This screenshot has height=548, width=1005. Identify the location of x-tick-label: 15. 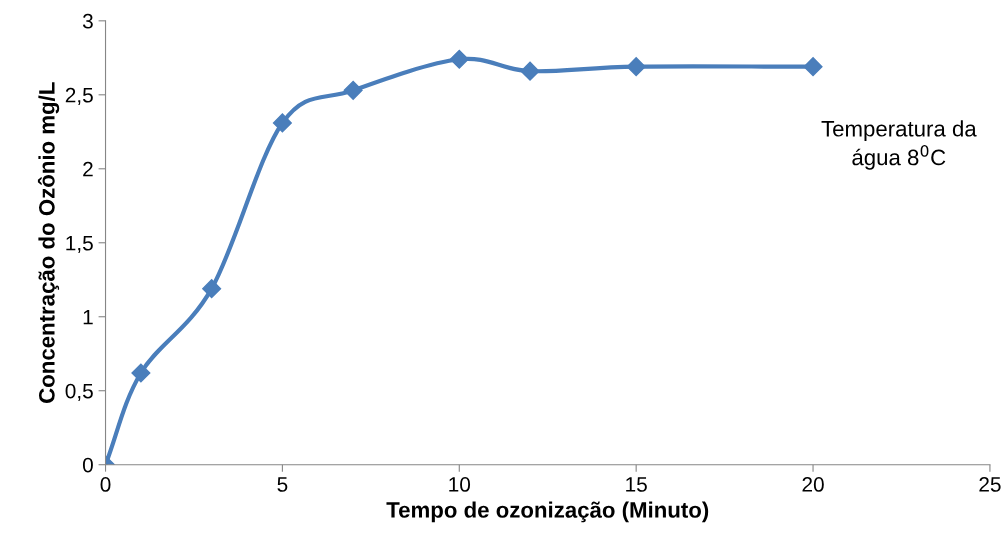
(636, 484).